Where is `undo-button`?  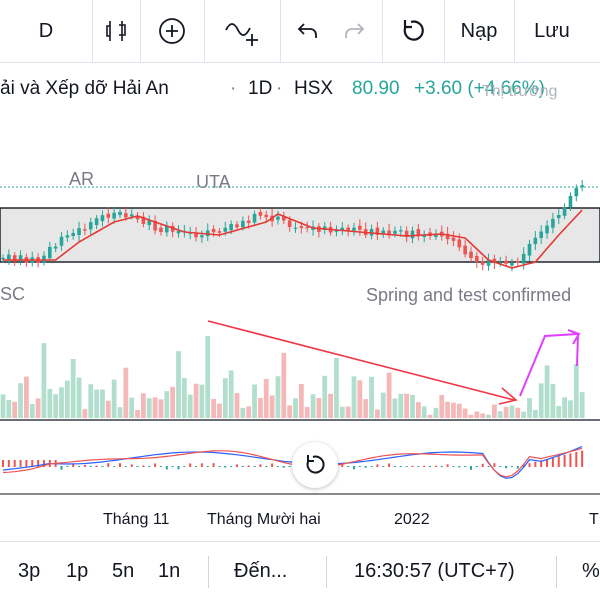
undo-button is located at coordinates (308, 31).